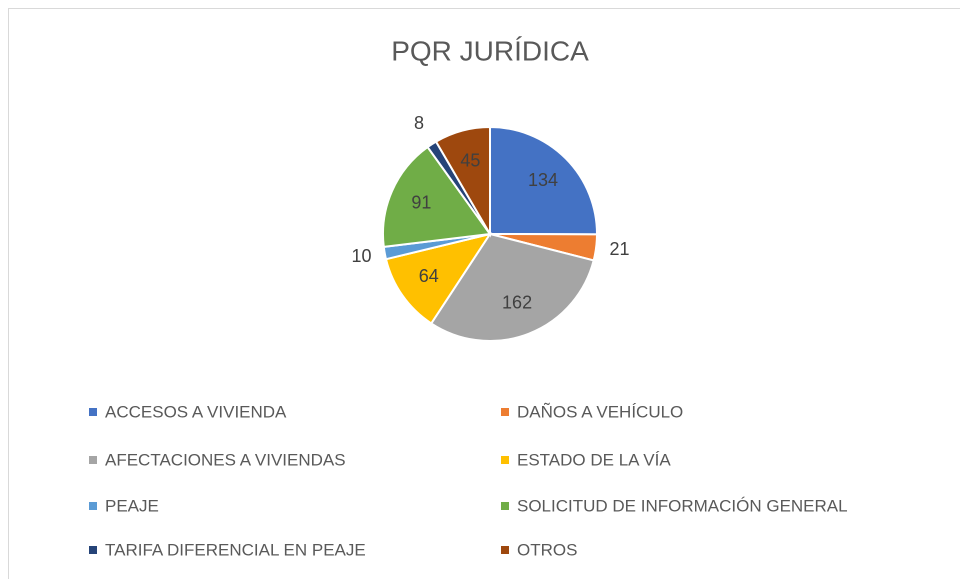 This screenshot has width=960, height=579. What do you see at coordinates (619, 249) in the screenshot?
I see `data-label: 21` at bounding box center [619, 249].